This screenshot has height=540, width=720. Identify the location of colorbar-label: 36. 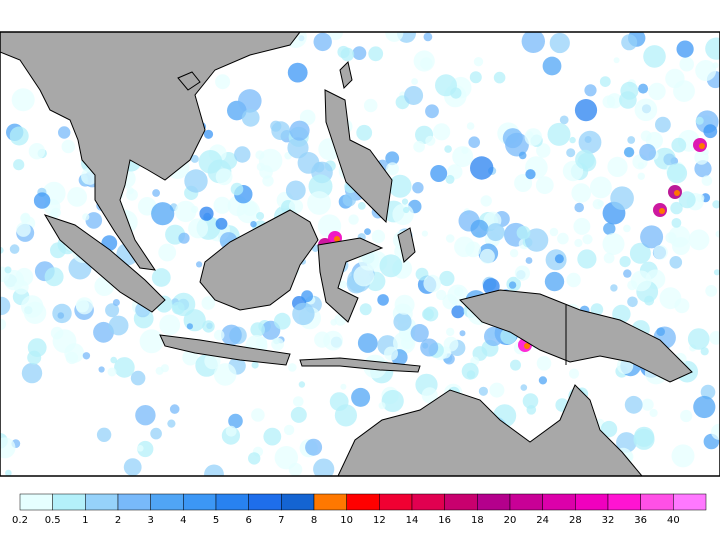
(640, 520).